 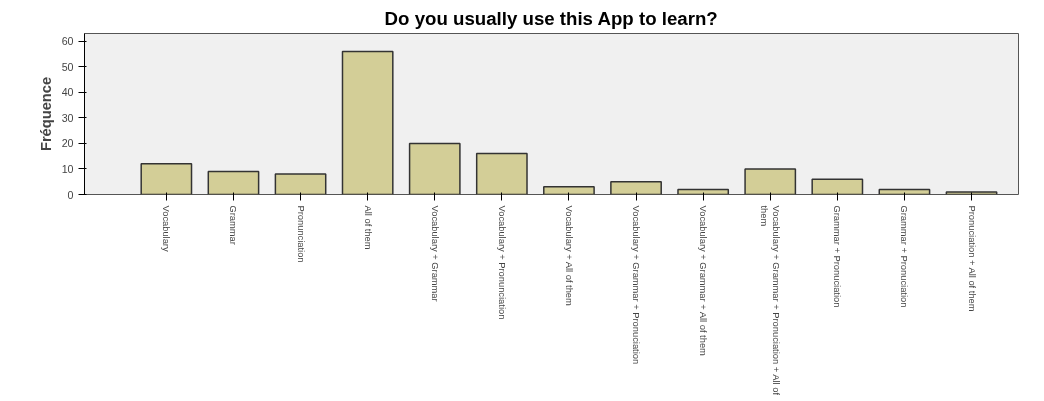 What do you see at coordinates (70, 194) in the screenshot?
I see `y-tick-label: 0` at bounding box center [70, 194].